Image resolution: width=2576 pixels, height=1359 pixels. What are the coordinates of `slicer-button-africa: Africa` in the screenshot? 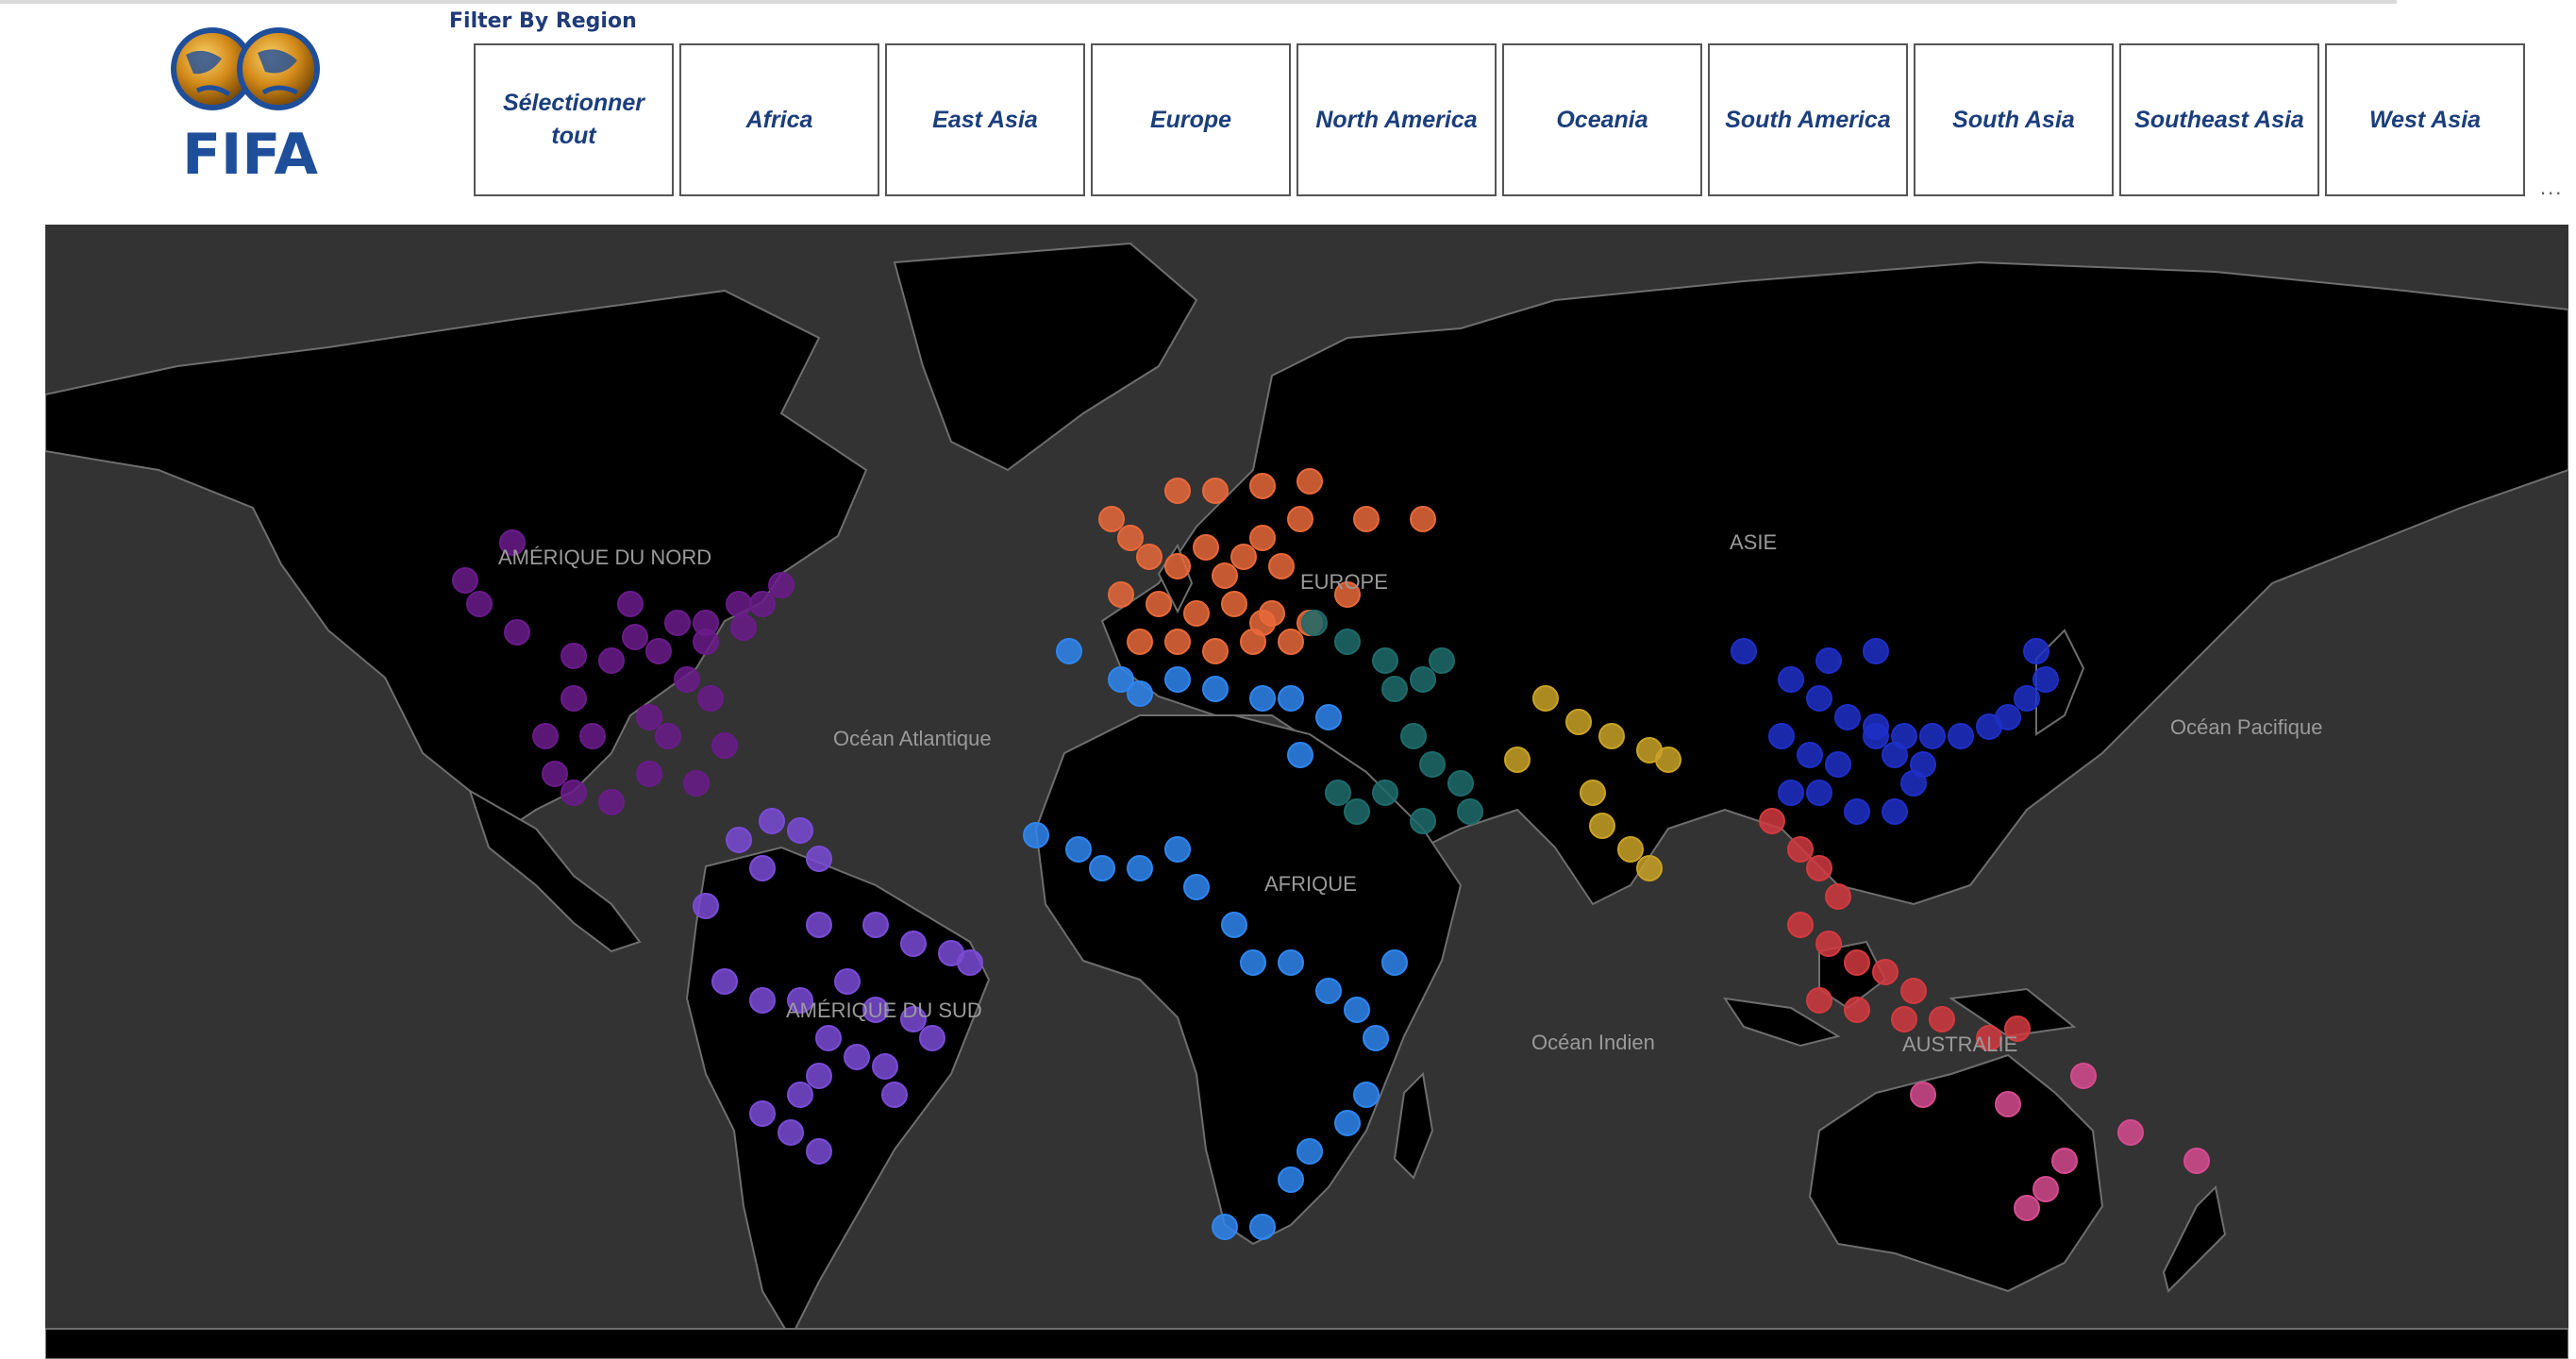 It's located at (779, 120).